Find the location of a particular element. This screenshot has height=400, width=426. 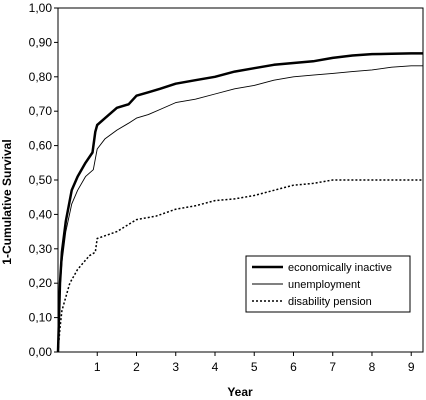

x-axis-ticks: 1 2 3 4 5 6 7 8 9 is located at coordinates (254, 363).